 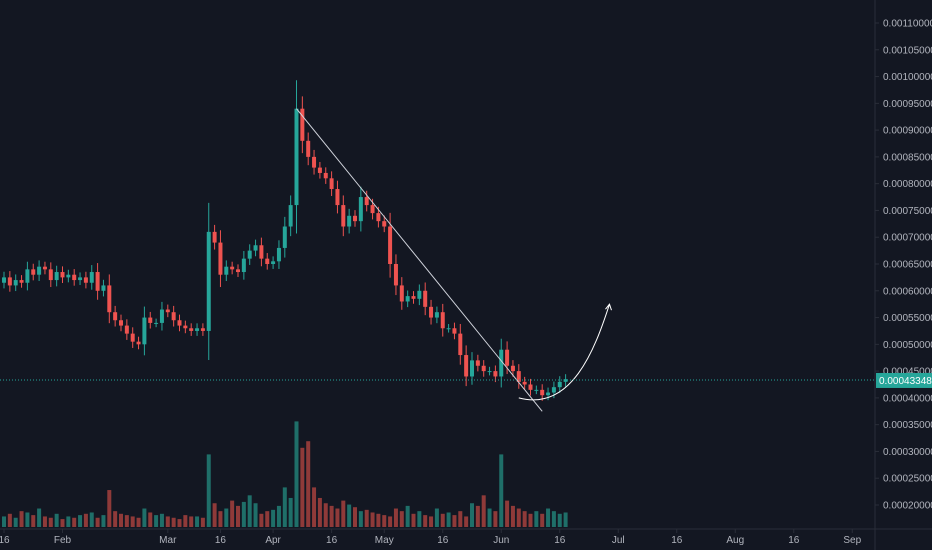 What do you see at coordinates (168, 540) in the screenshot?
I see `x-tick-label: Mar` at bounding box center [168, 540].